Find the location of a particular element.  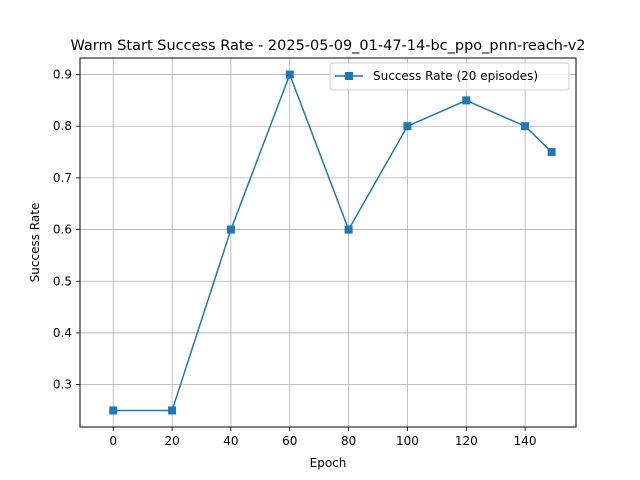

x-tick-label: 0 is located at coordinates (113, 441).